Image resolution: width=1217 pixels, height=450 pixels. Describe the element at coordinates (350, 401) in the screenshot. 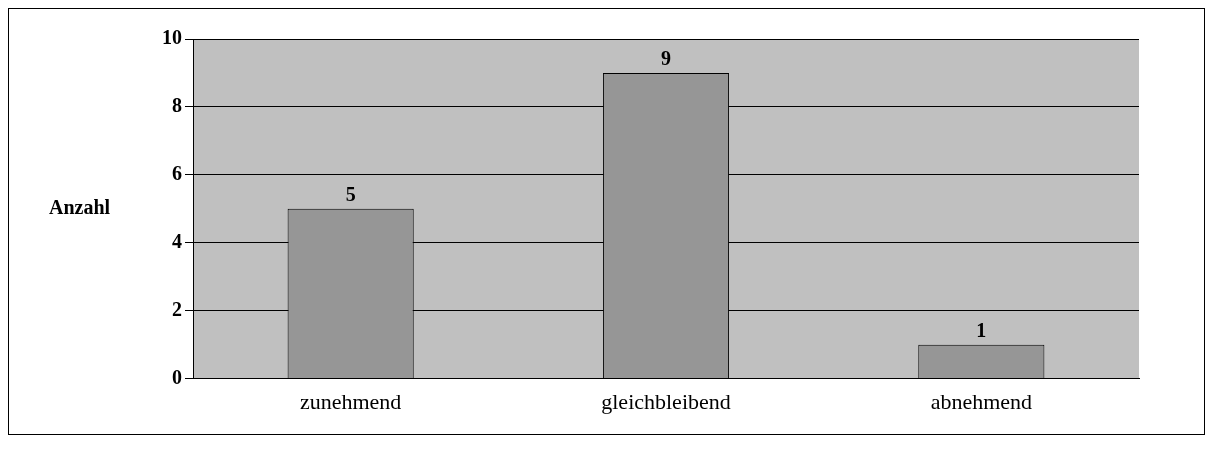

I see `x-tick-label: zunehmend` at that location.